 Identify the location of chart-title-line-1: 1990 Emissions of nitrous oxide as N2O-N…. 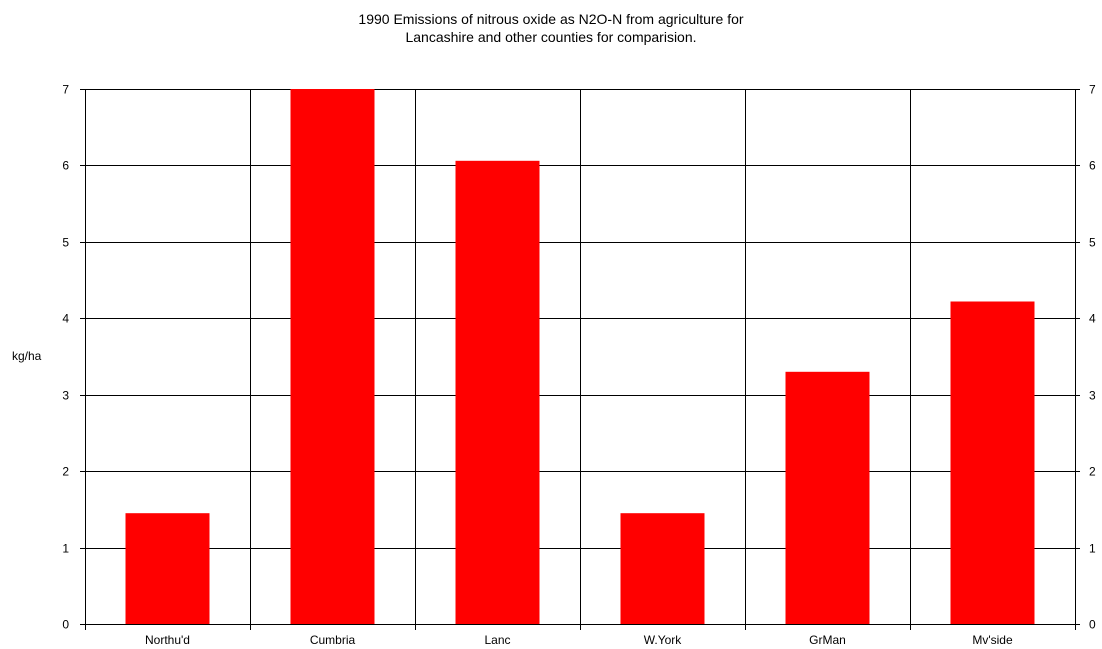
(551, 19).